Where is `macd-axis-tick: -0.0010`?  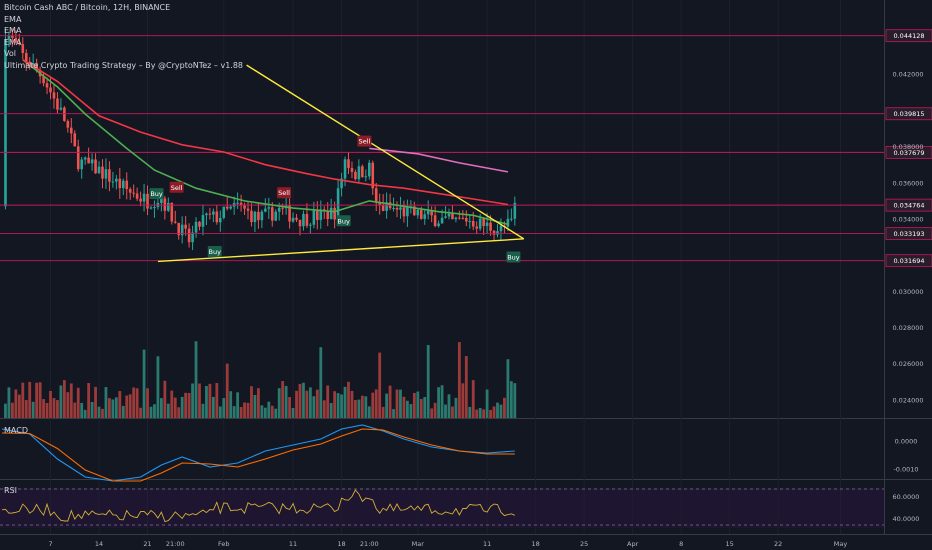 macd-axis-tick: -0.0010 is located at coordinates (905, 470).